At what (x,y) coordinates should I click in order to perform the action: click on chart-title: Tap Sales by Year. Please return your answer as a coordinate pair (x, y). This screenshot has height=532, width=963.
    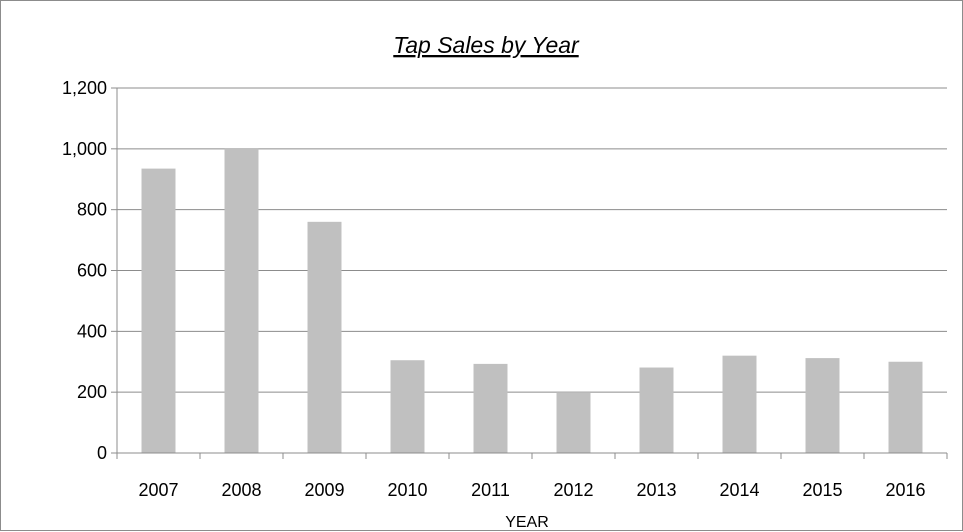
    Looking at the image, I should click on (486, 45).